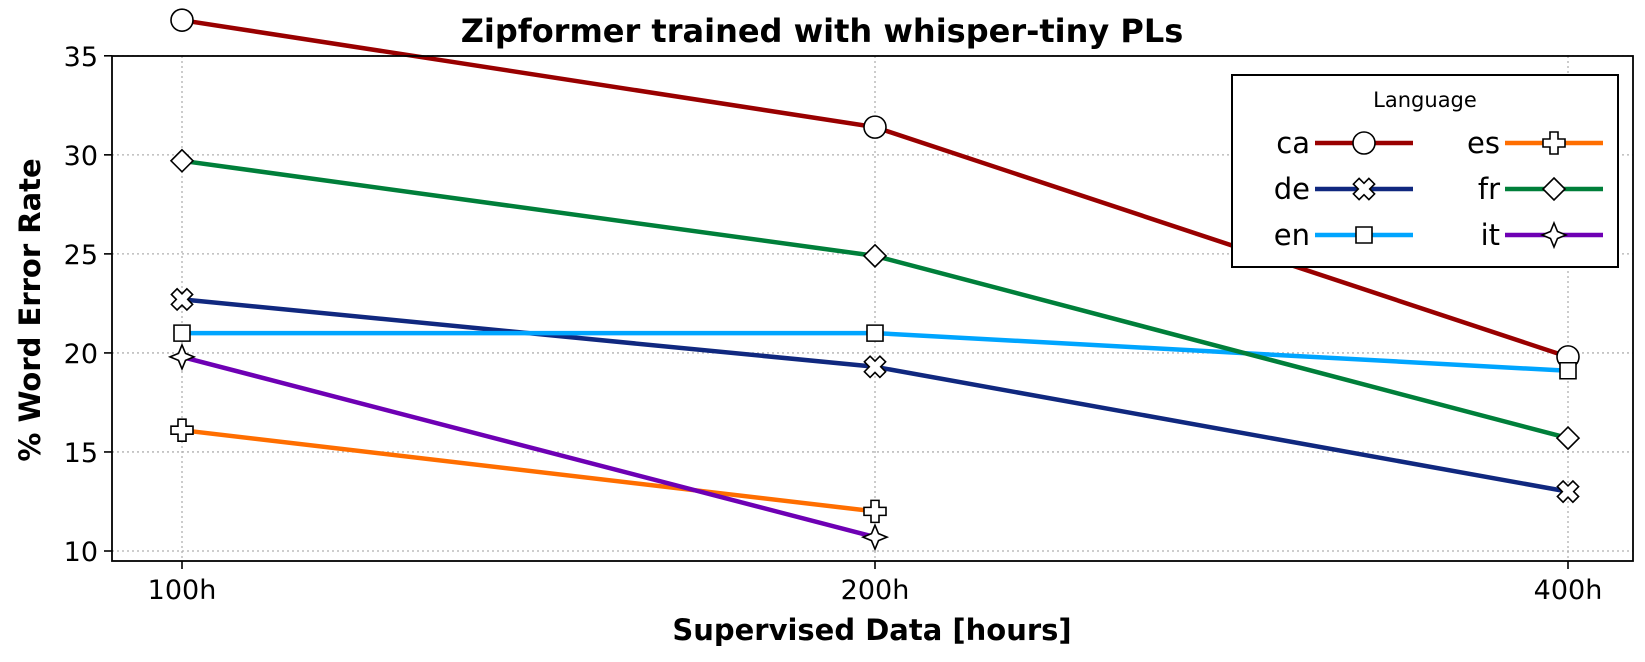  I want to click on legend-entry-de: de, so click(1343, 189).